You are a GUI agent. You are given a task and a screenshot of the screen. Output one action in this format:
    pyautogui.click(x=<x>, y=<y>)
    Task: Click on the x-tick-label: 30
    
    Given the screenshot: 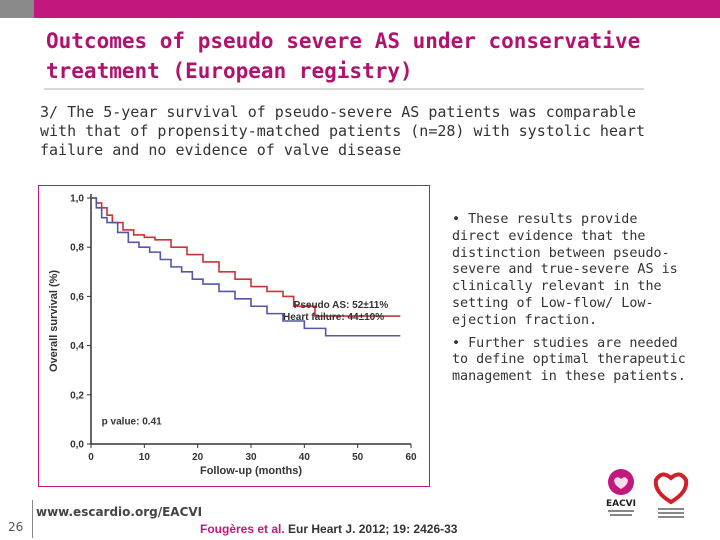 What is the action you would take?
    pyautogui.click(x=251, y=457)
    